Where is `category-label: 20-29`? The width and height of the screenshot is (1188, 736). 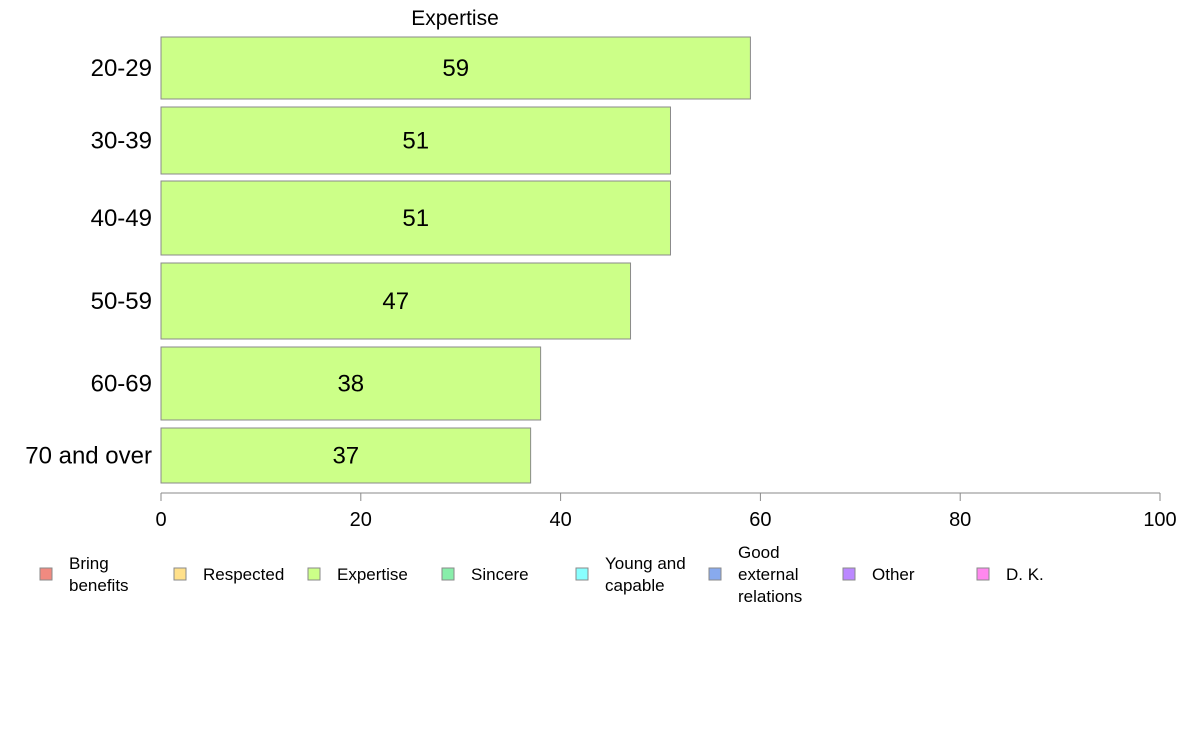 category-label: 20-29 is located at coordinates (121, 68).